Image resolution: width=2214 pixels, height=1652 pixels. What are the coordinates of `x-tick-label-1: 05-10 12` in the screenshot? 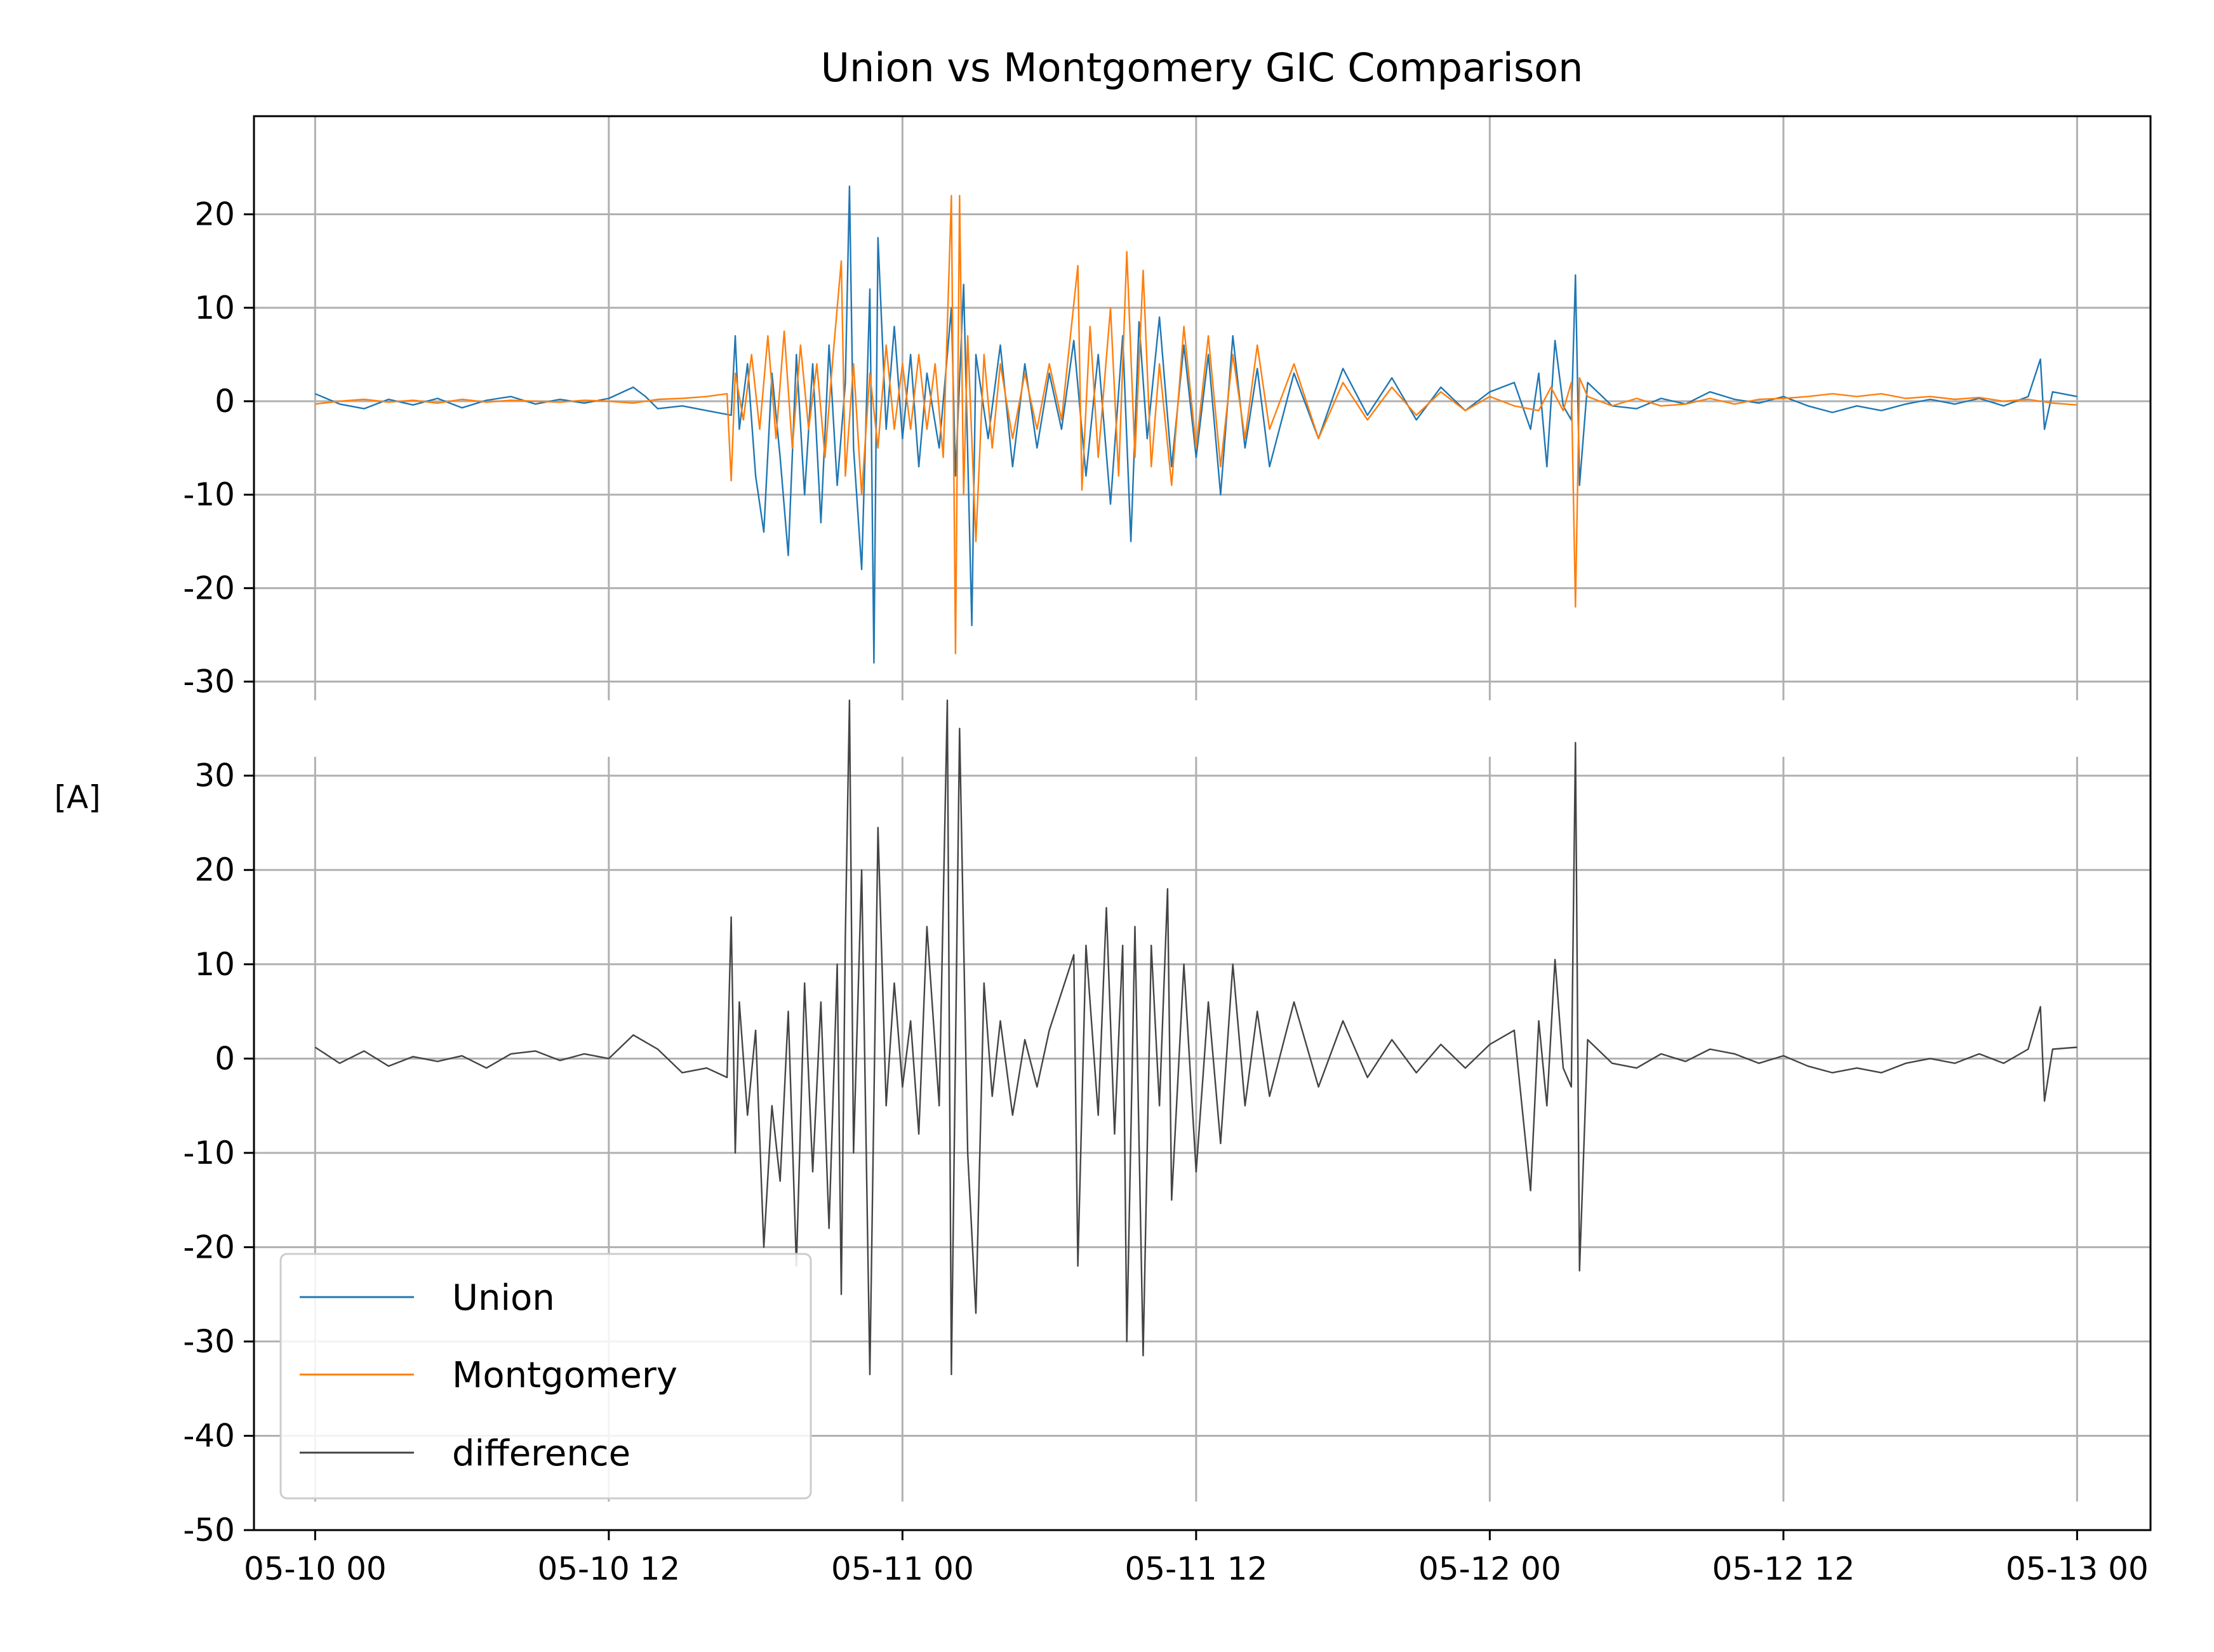 It's located at (608, 1568).